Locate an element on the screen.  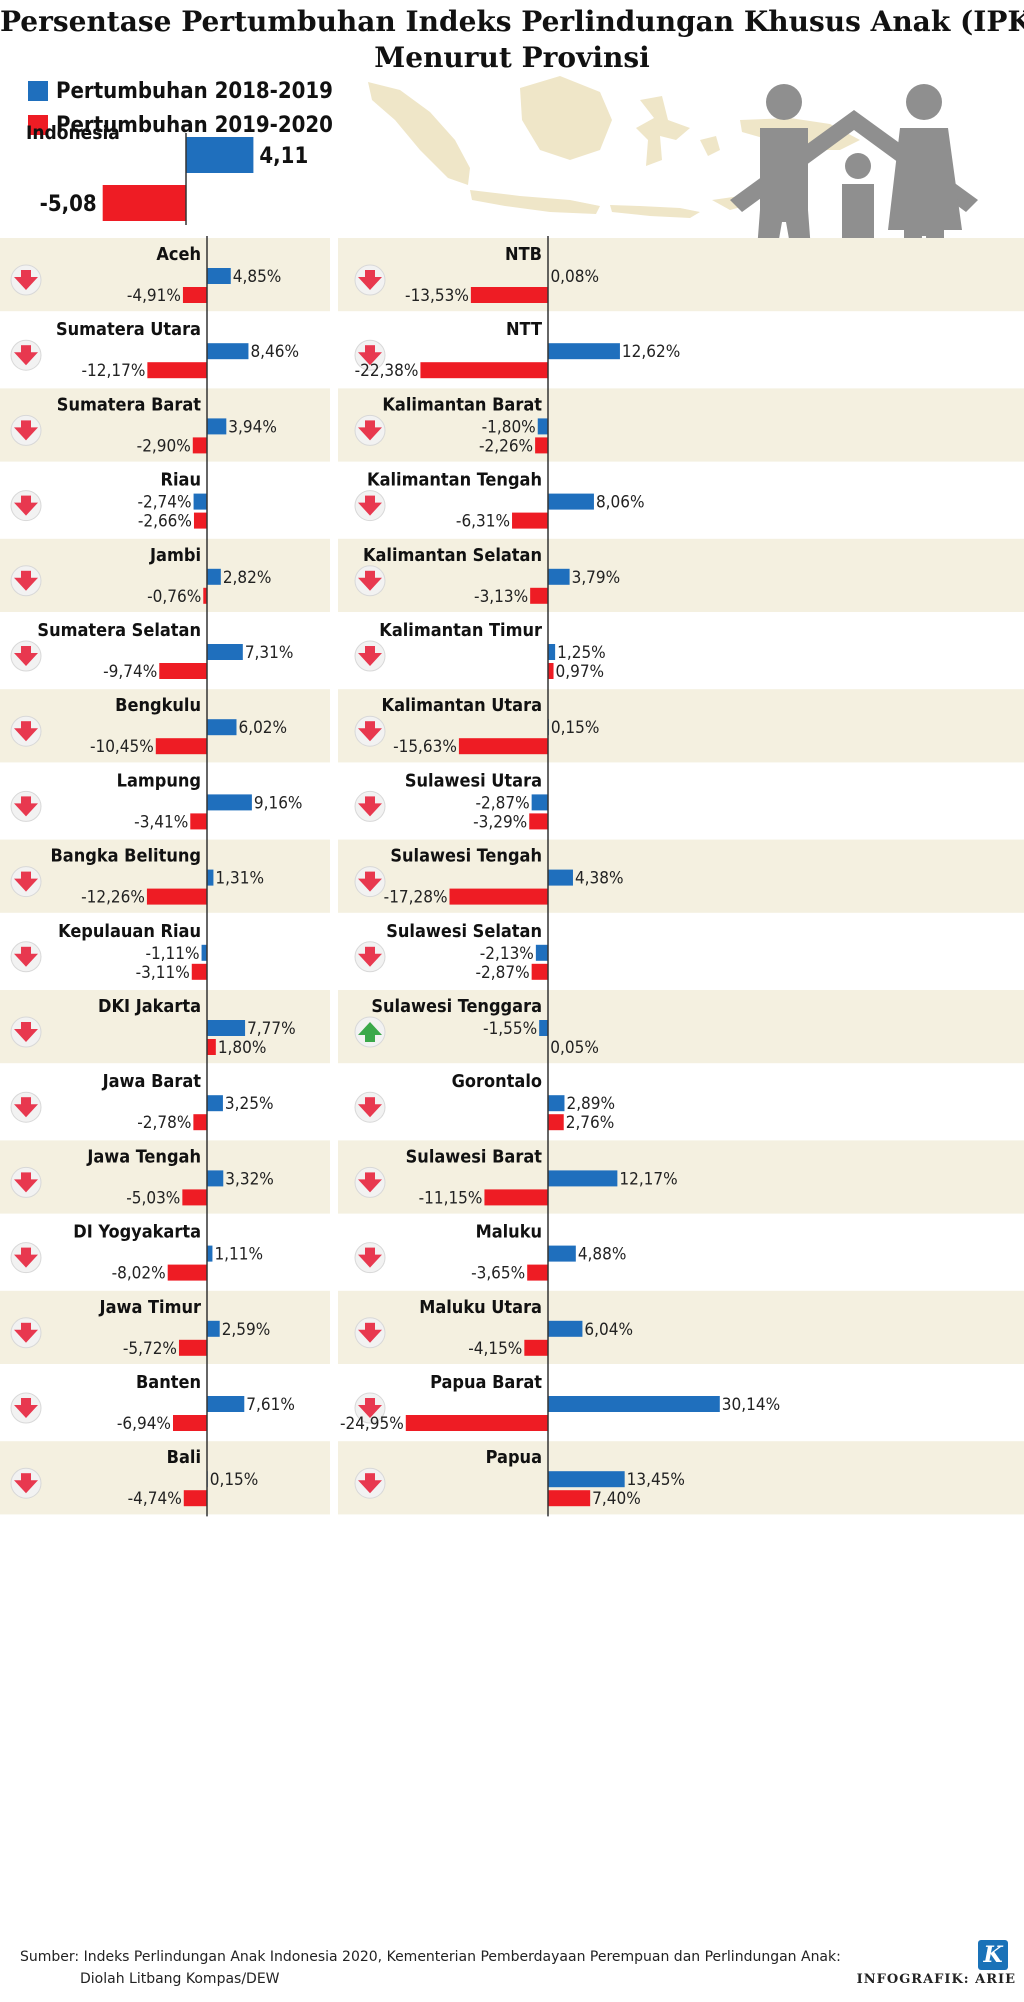
bar-2018-2019-kalimantan-selatan is located at coordinates (559, 576).